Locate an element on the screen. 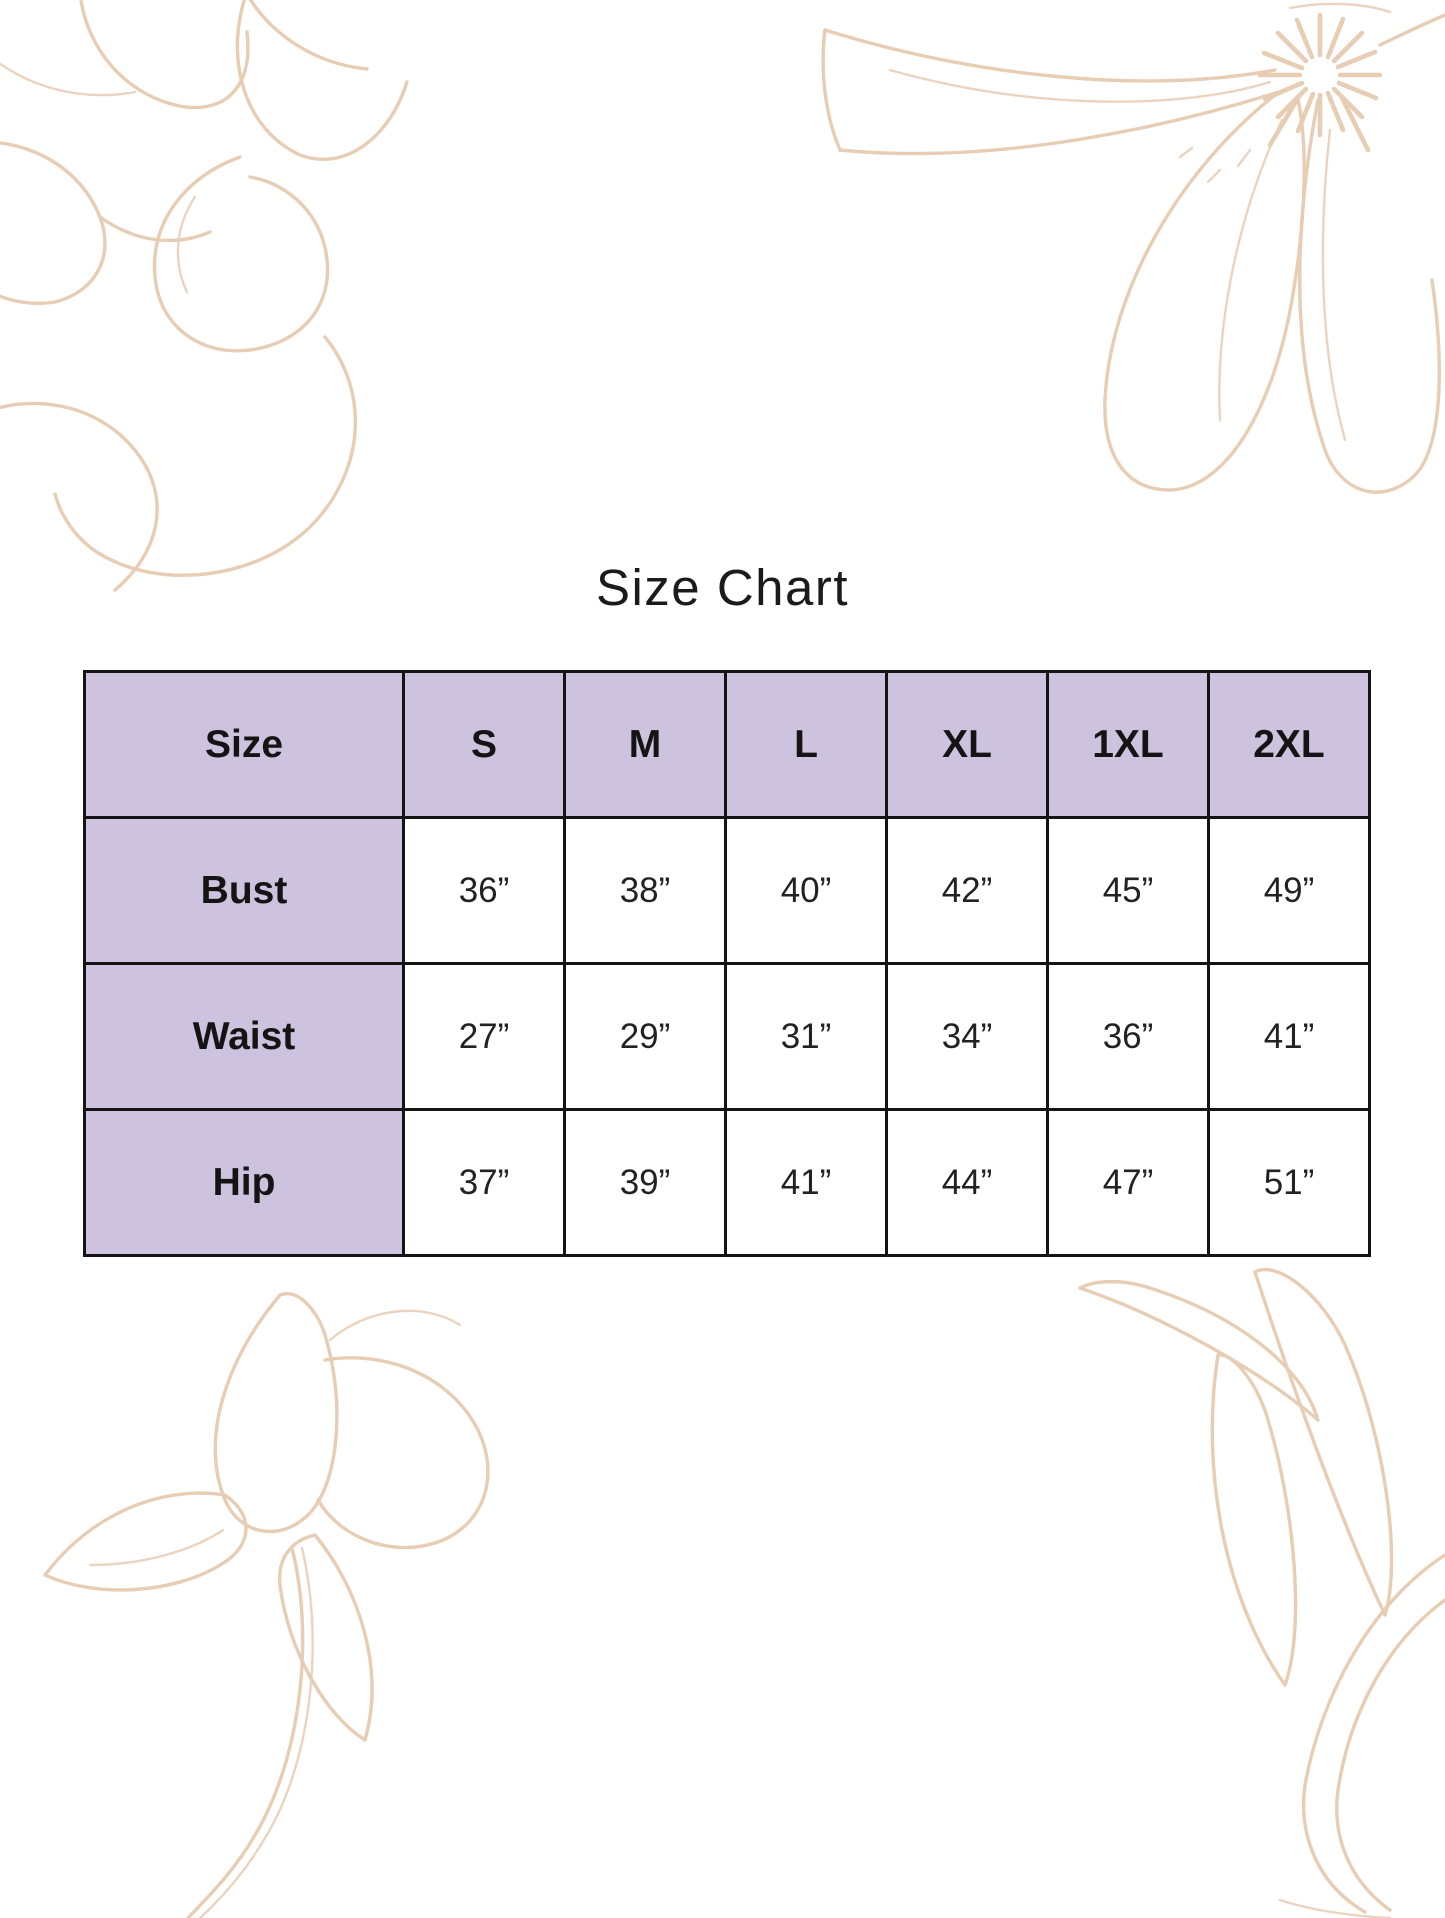 The height and width of the screenshot is (1918, 1445). bottom-left-bud-illustration is located at coordinates (266, 1605).